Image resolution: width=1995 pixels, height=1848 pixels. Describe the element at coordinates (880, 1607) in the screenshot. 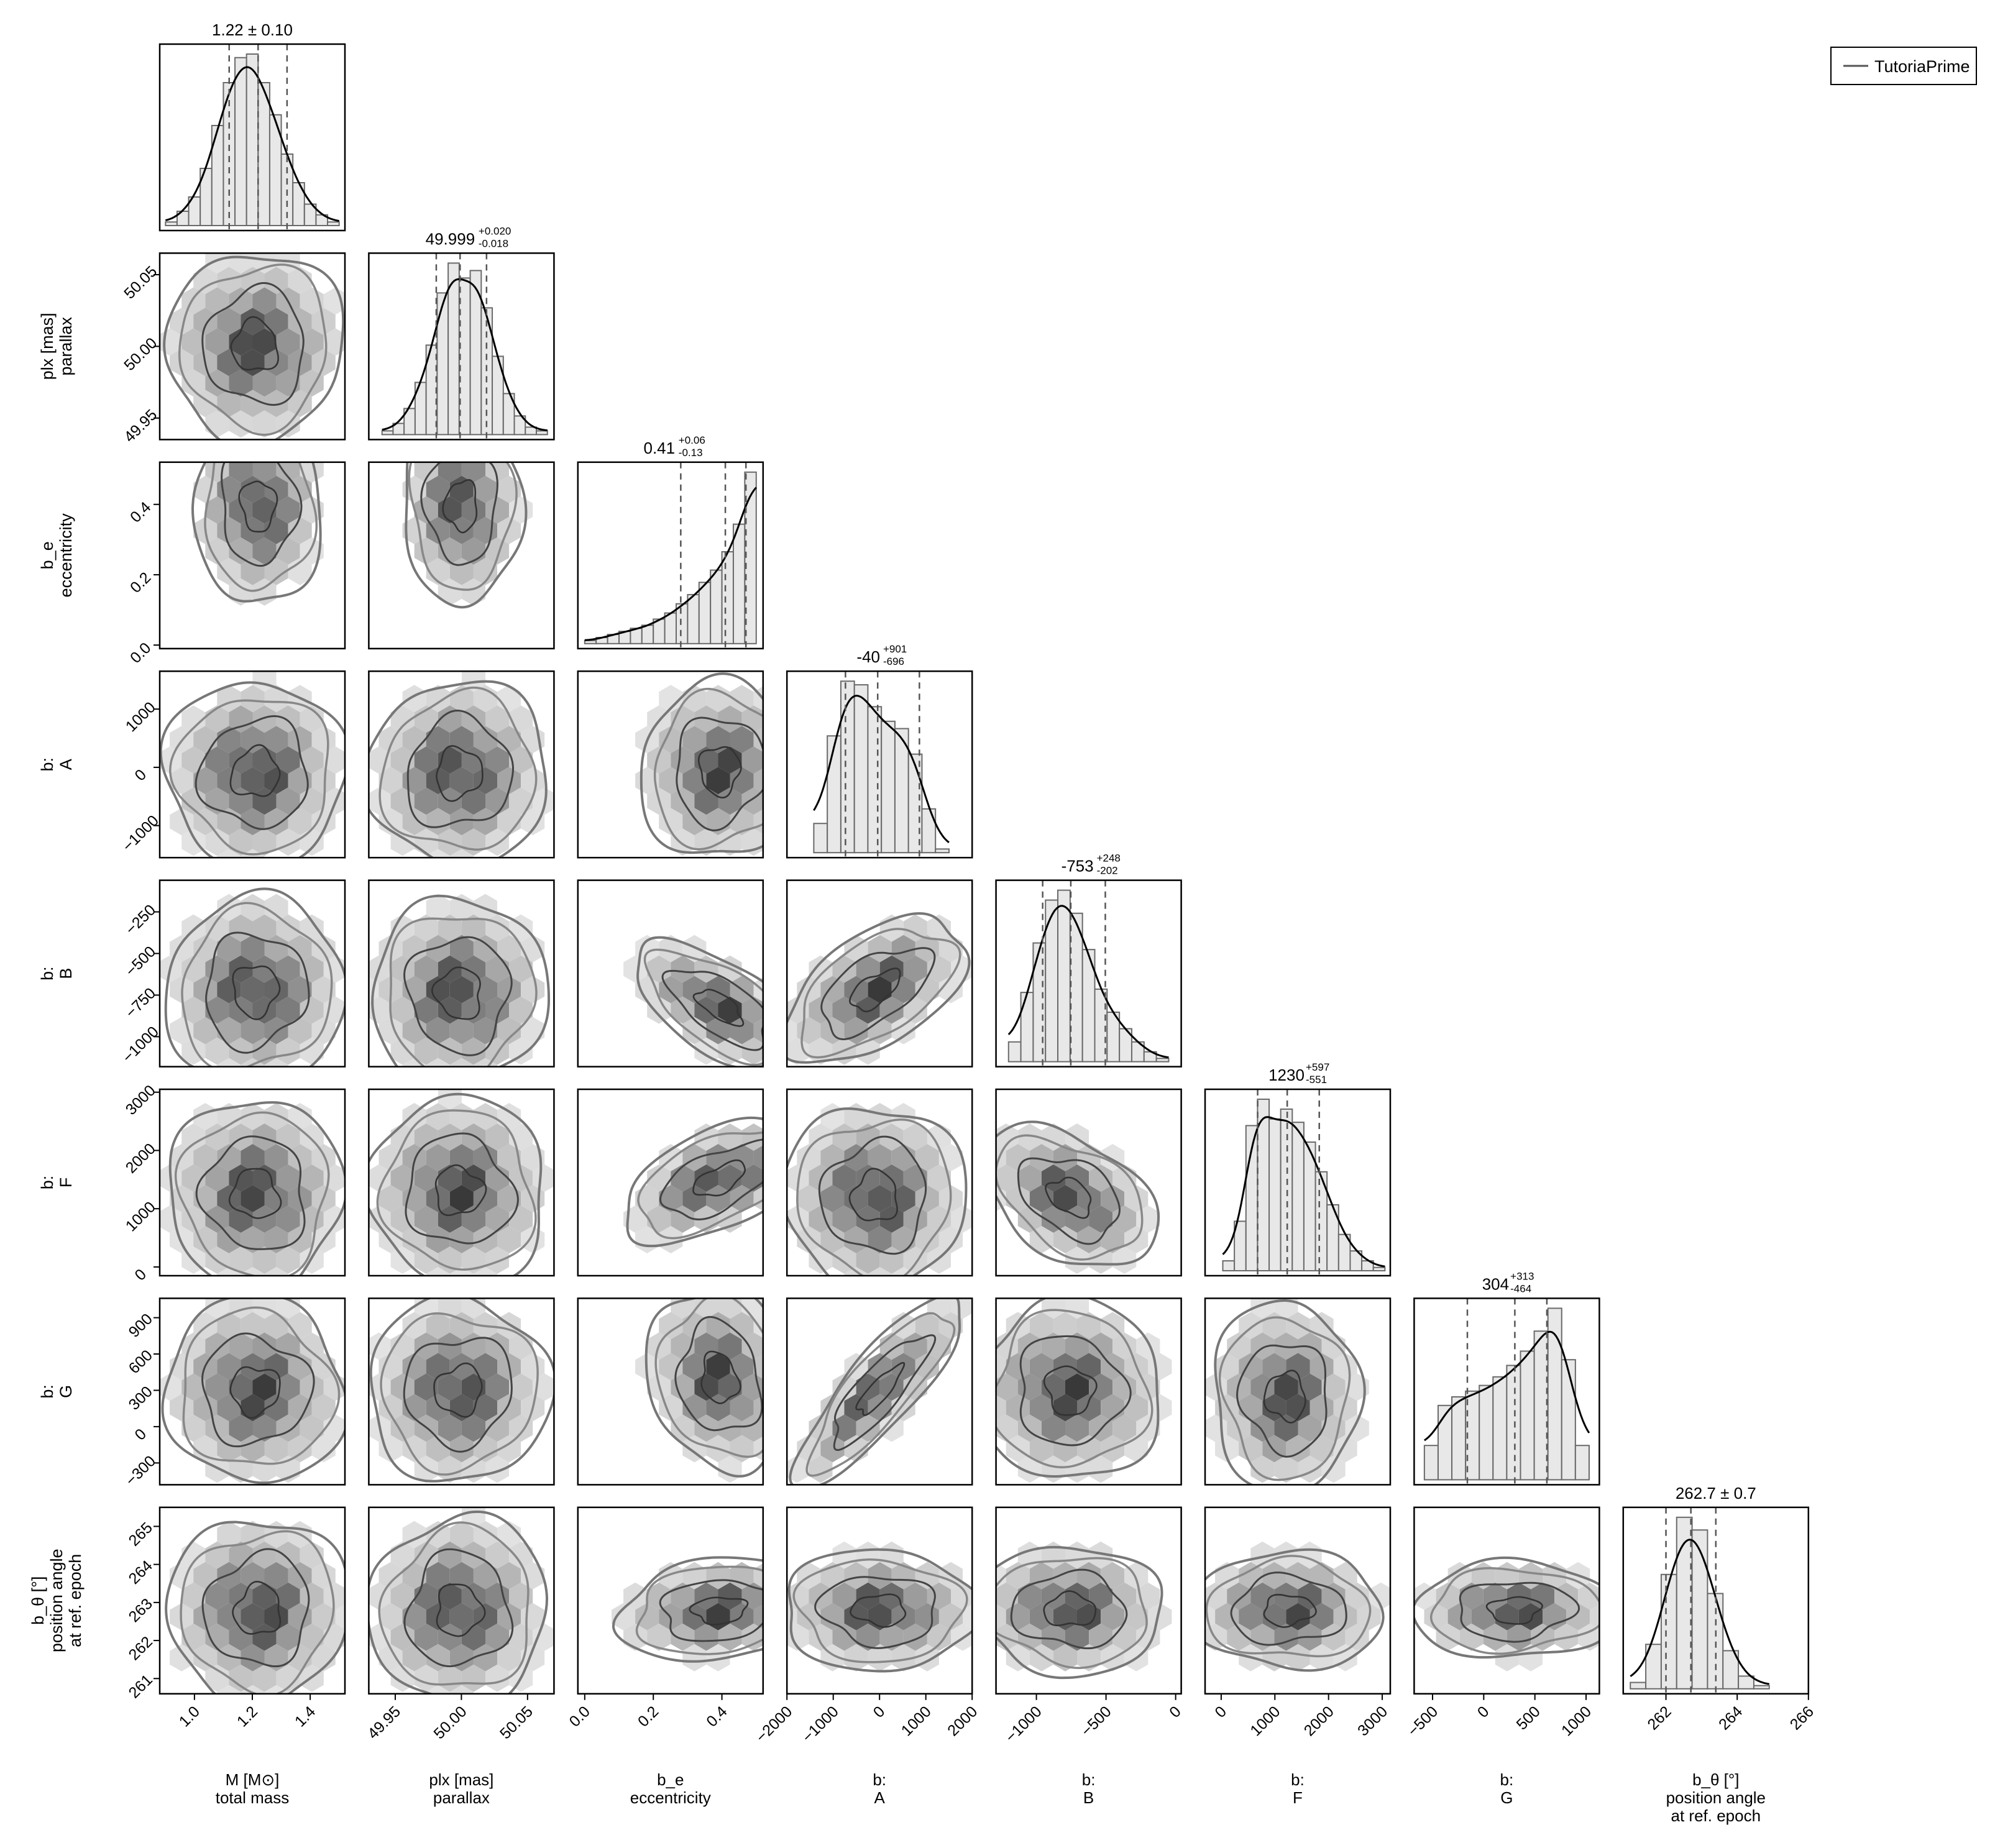

I see `density-panel-theta|A` at that location.